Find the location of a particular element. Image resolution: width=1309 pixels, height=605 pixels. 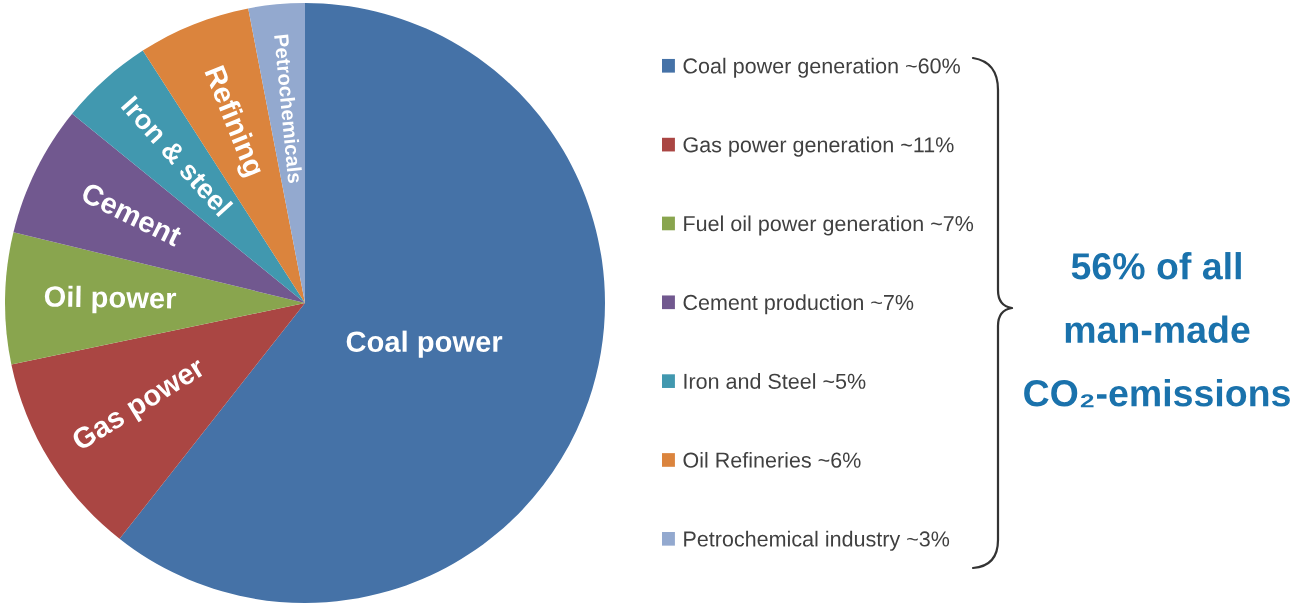

data-label: Petrochemicals is located at coordinates (288, 109).